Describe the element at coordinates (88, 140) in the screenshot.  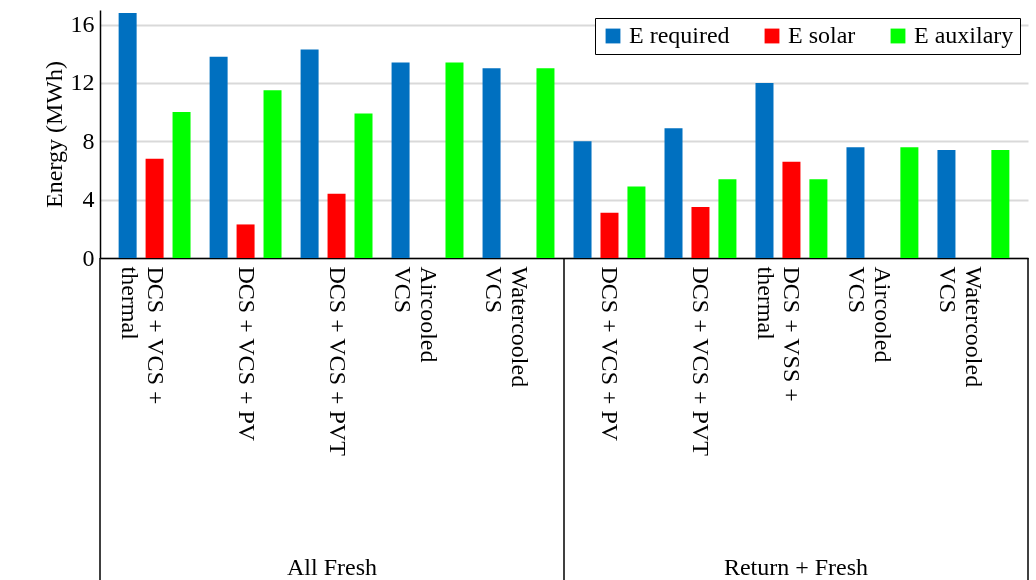
I see `y-tick-label: 8` at that location.